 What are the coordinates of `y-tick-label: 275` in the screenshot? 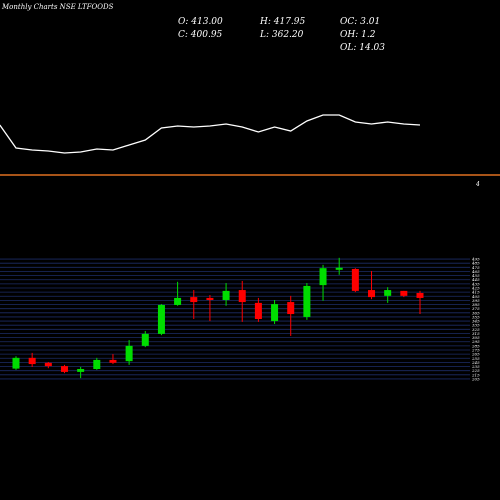 It's located at (475, 350).